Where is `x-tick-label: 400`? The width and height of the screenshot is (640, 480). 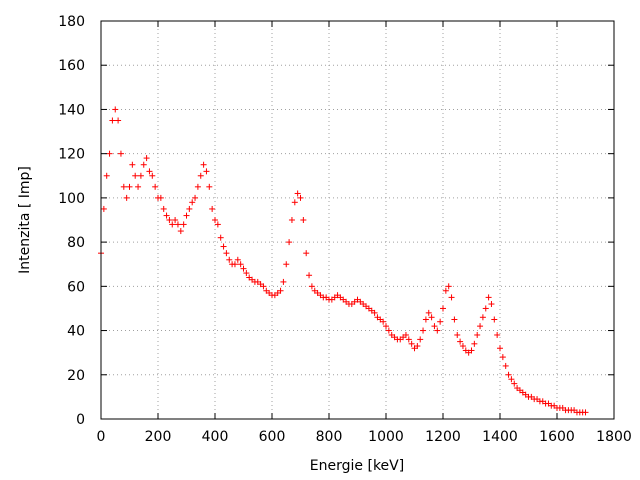 x-tick-label: 400 is located at coordinates (215, 437).